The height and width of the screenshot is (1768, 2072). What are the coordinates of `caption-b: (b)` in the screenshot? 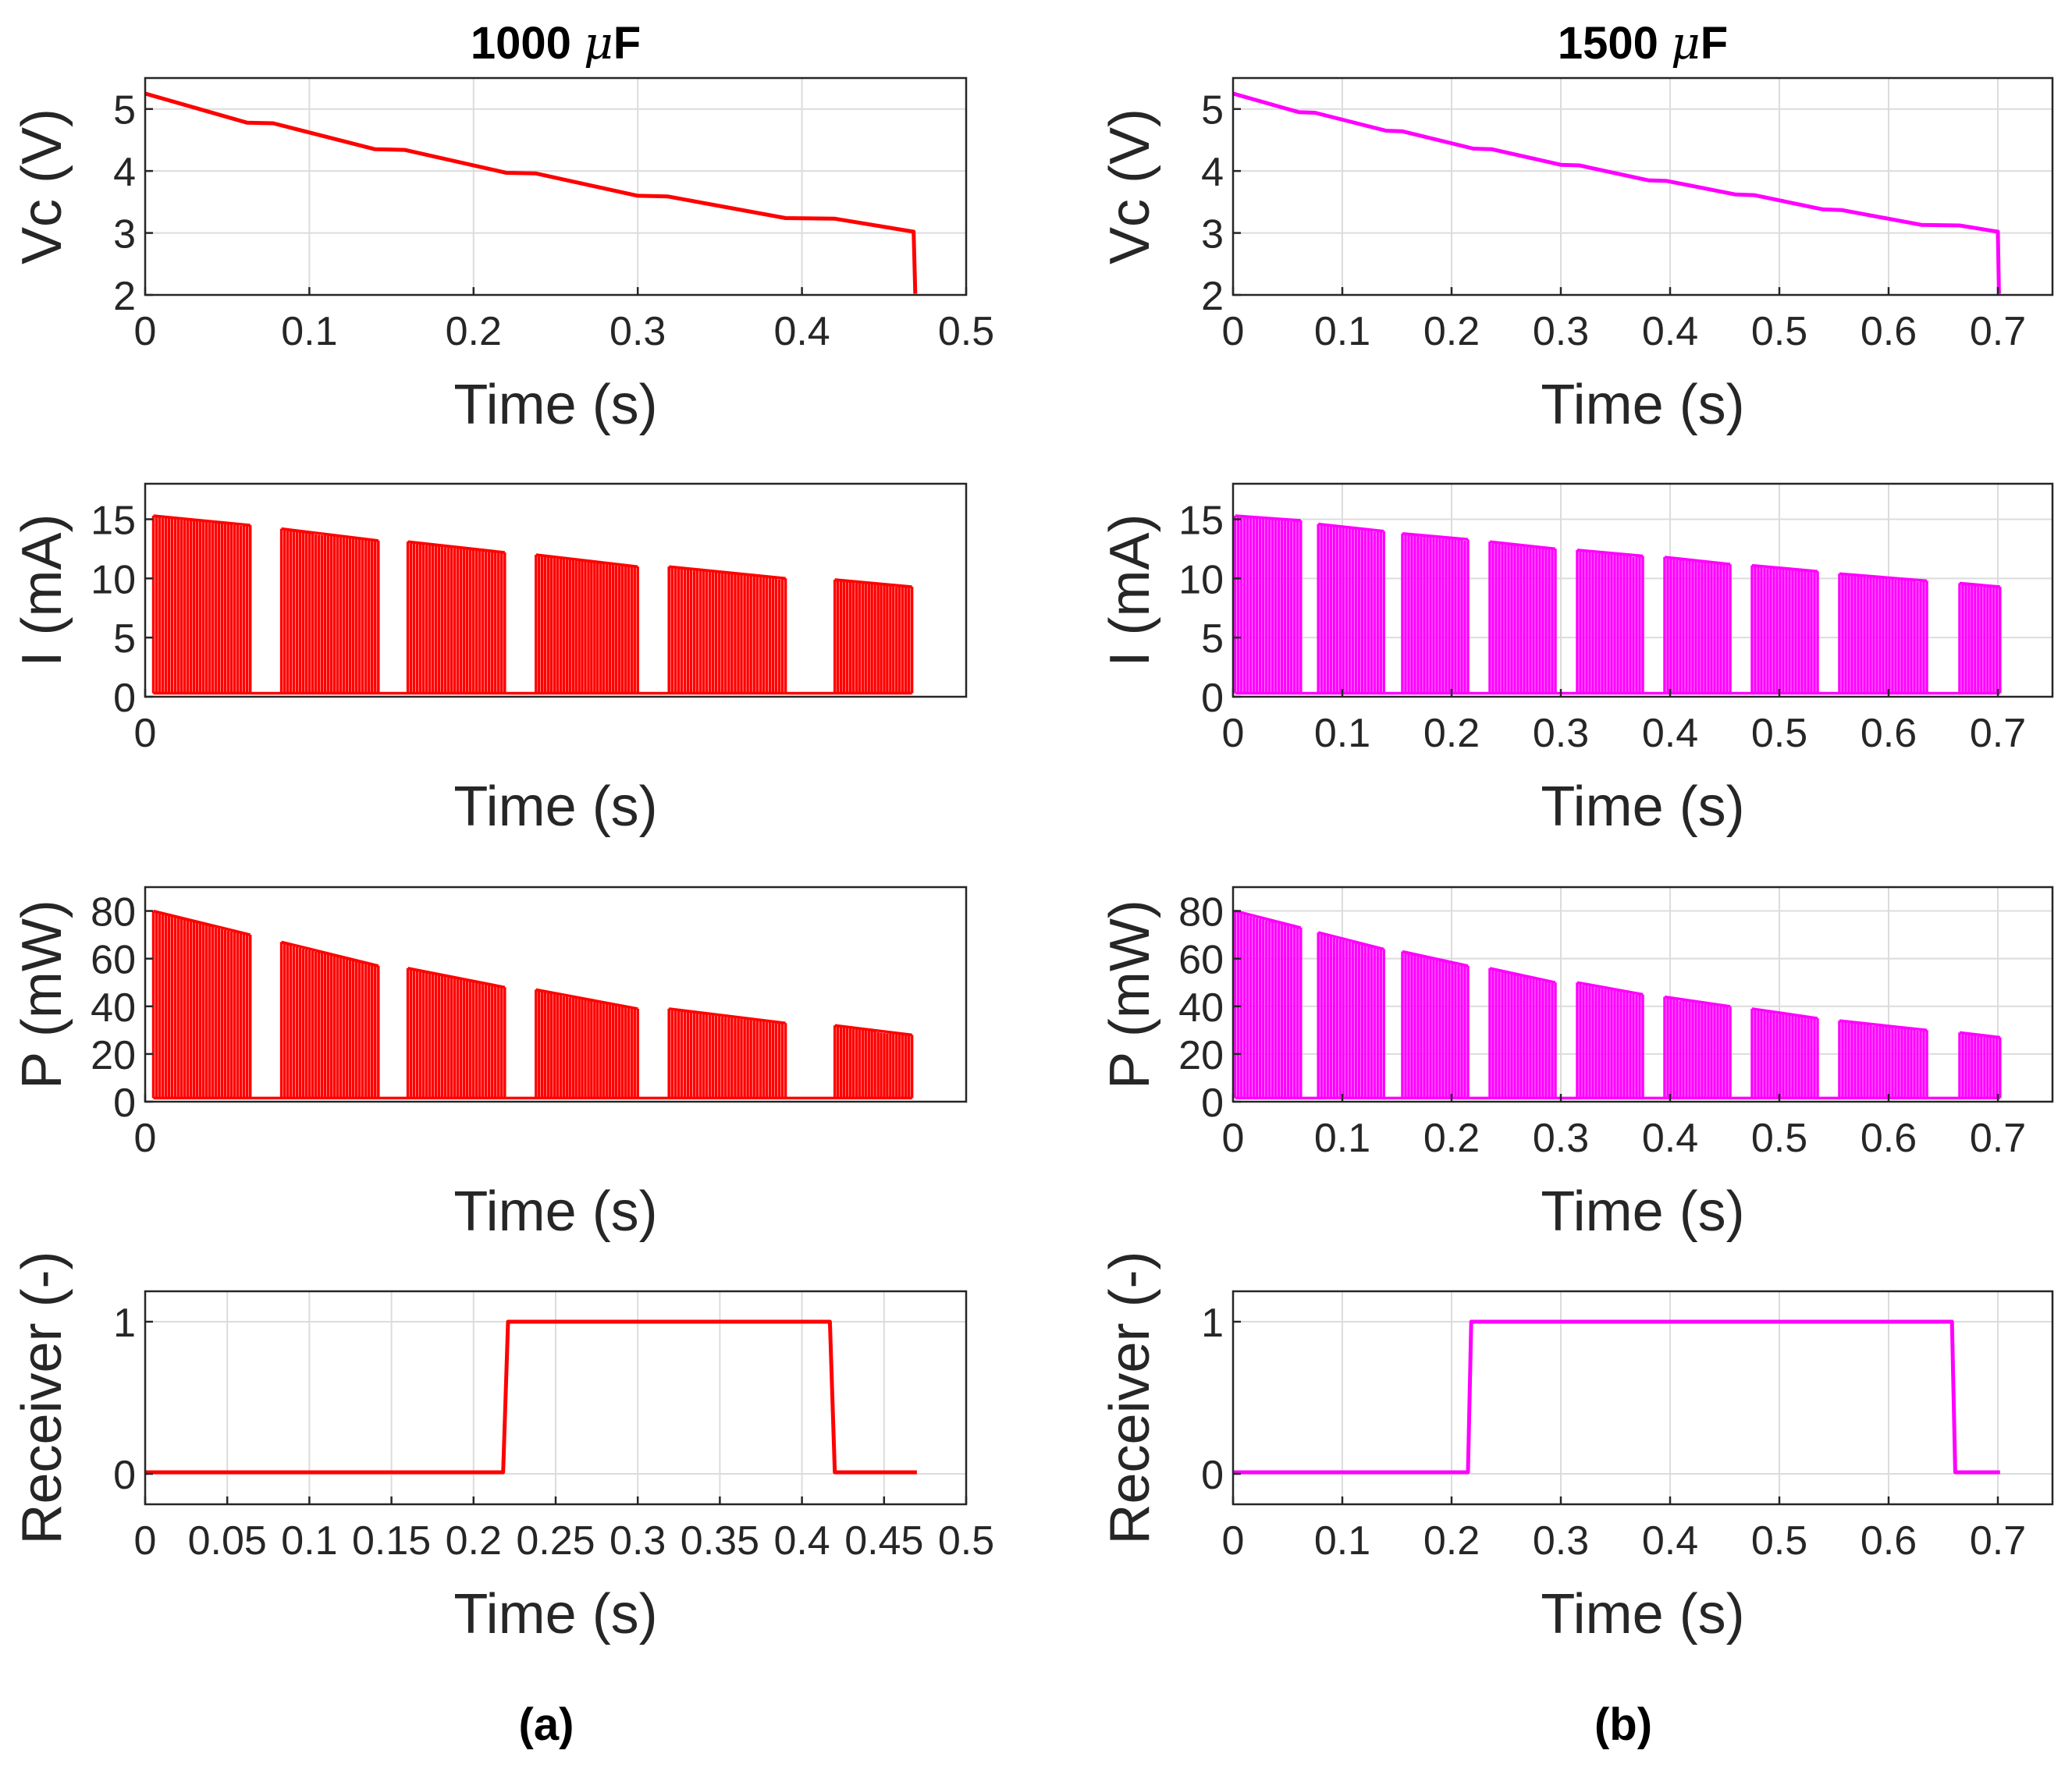 It's located at (1623, 1725).